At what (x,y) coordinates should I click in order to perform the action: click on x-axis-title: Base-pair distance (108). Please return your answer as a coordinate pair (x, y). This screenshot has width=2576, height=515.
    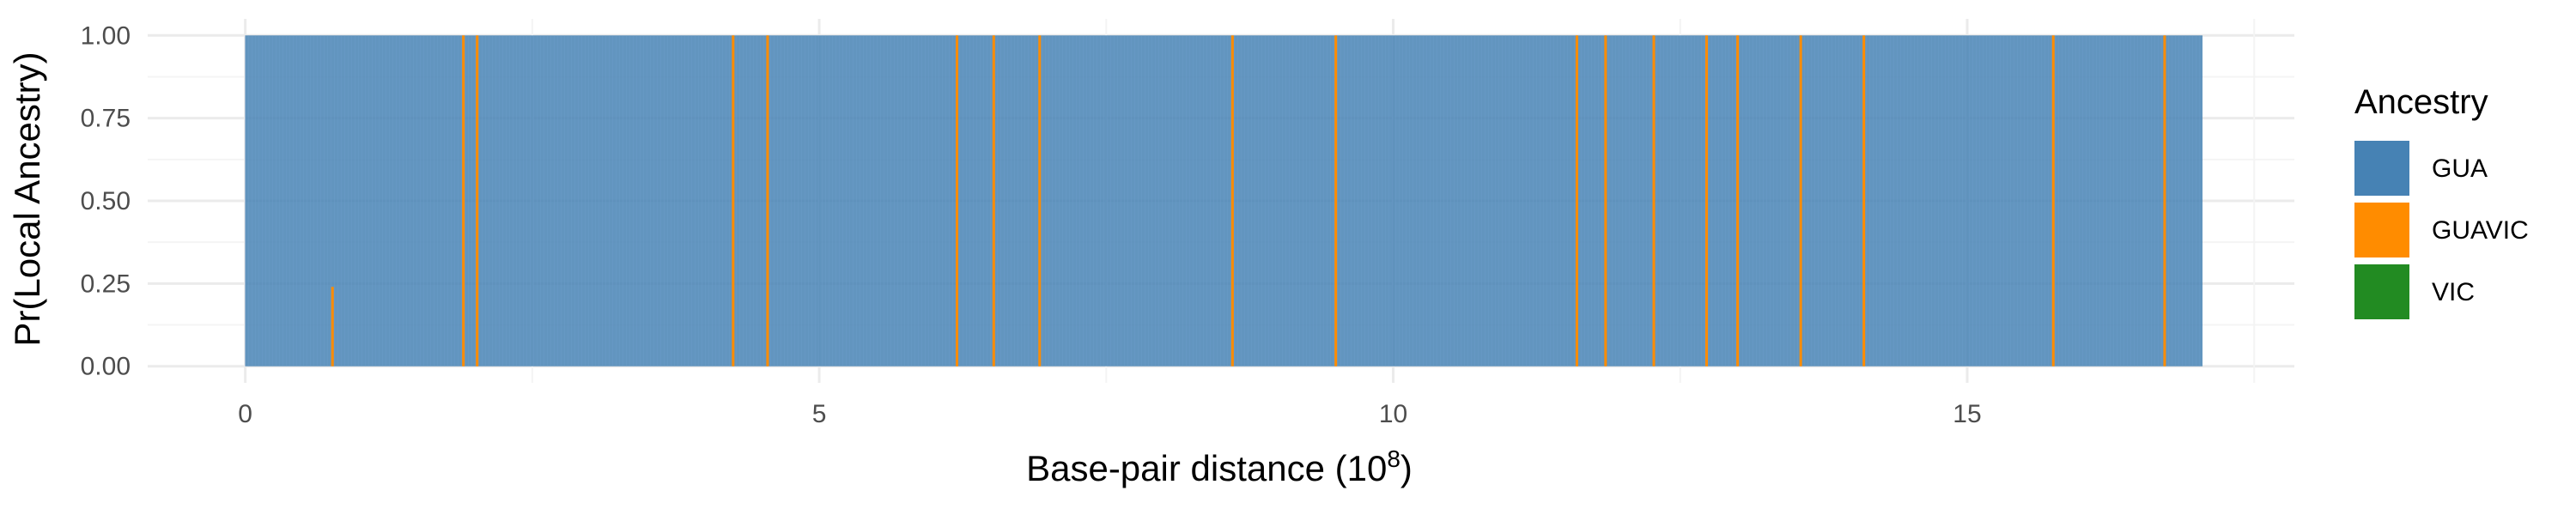
    Looking at the image, I should click on (1219, 466).